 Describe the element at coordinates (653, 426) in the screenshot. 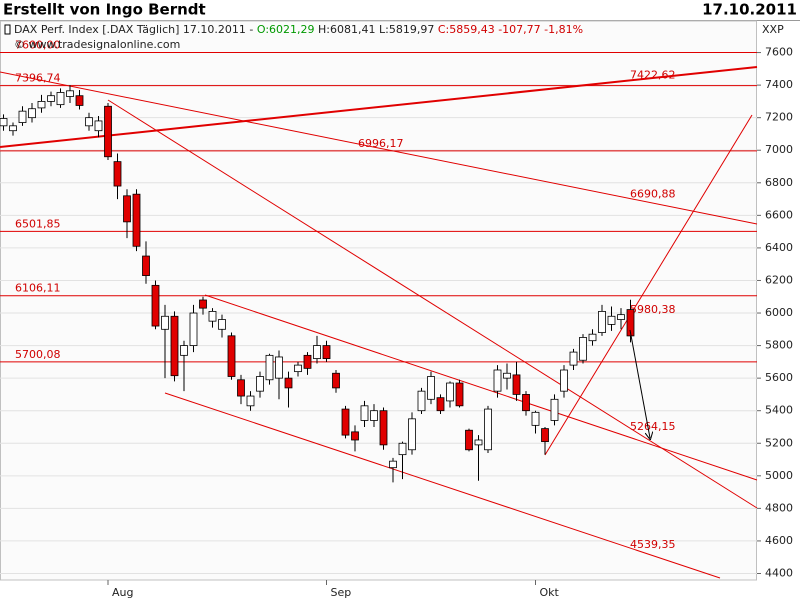

I see `line-label: 5264,15` at that location.